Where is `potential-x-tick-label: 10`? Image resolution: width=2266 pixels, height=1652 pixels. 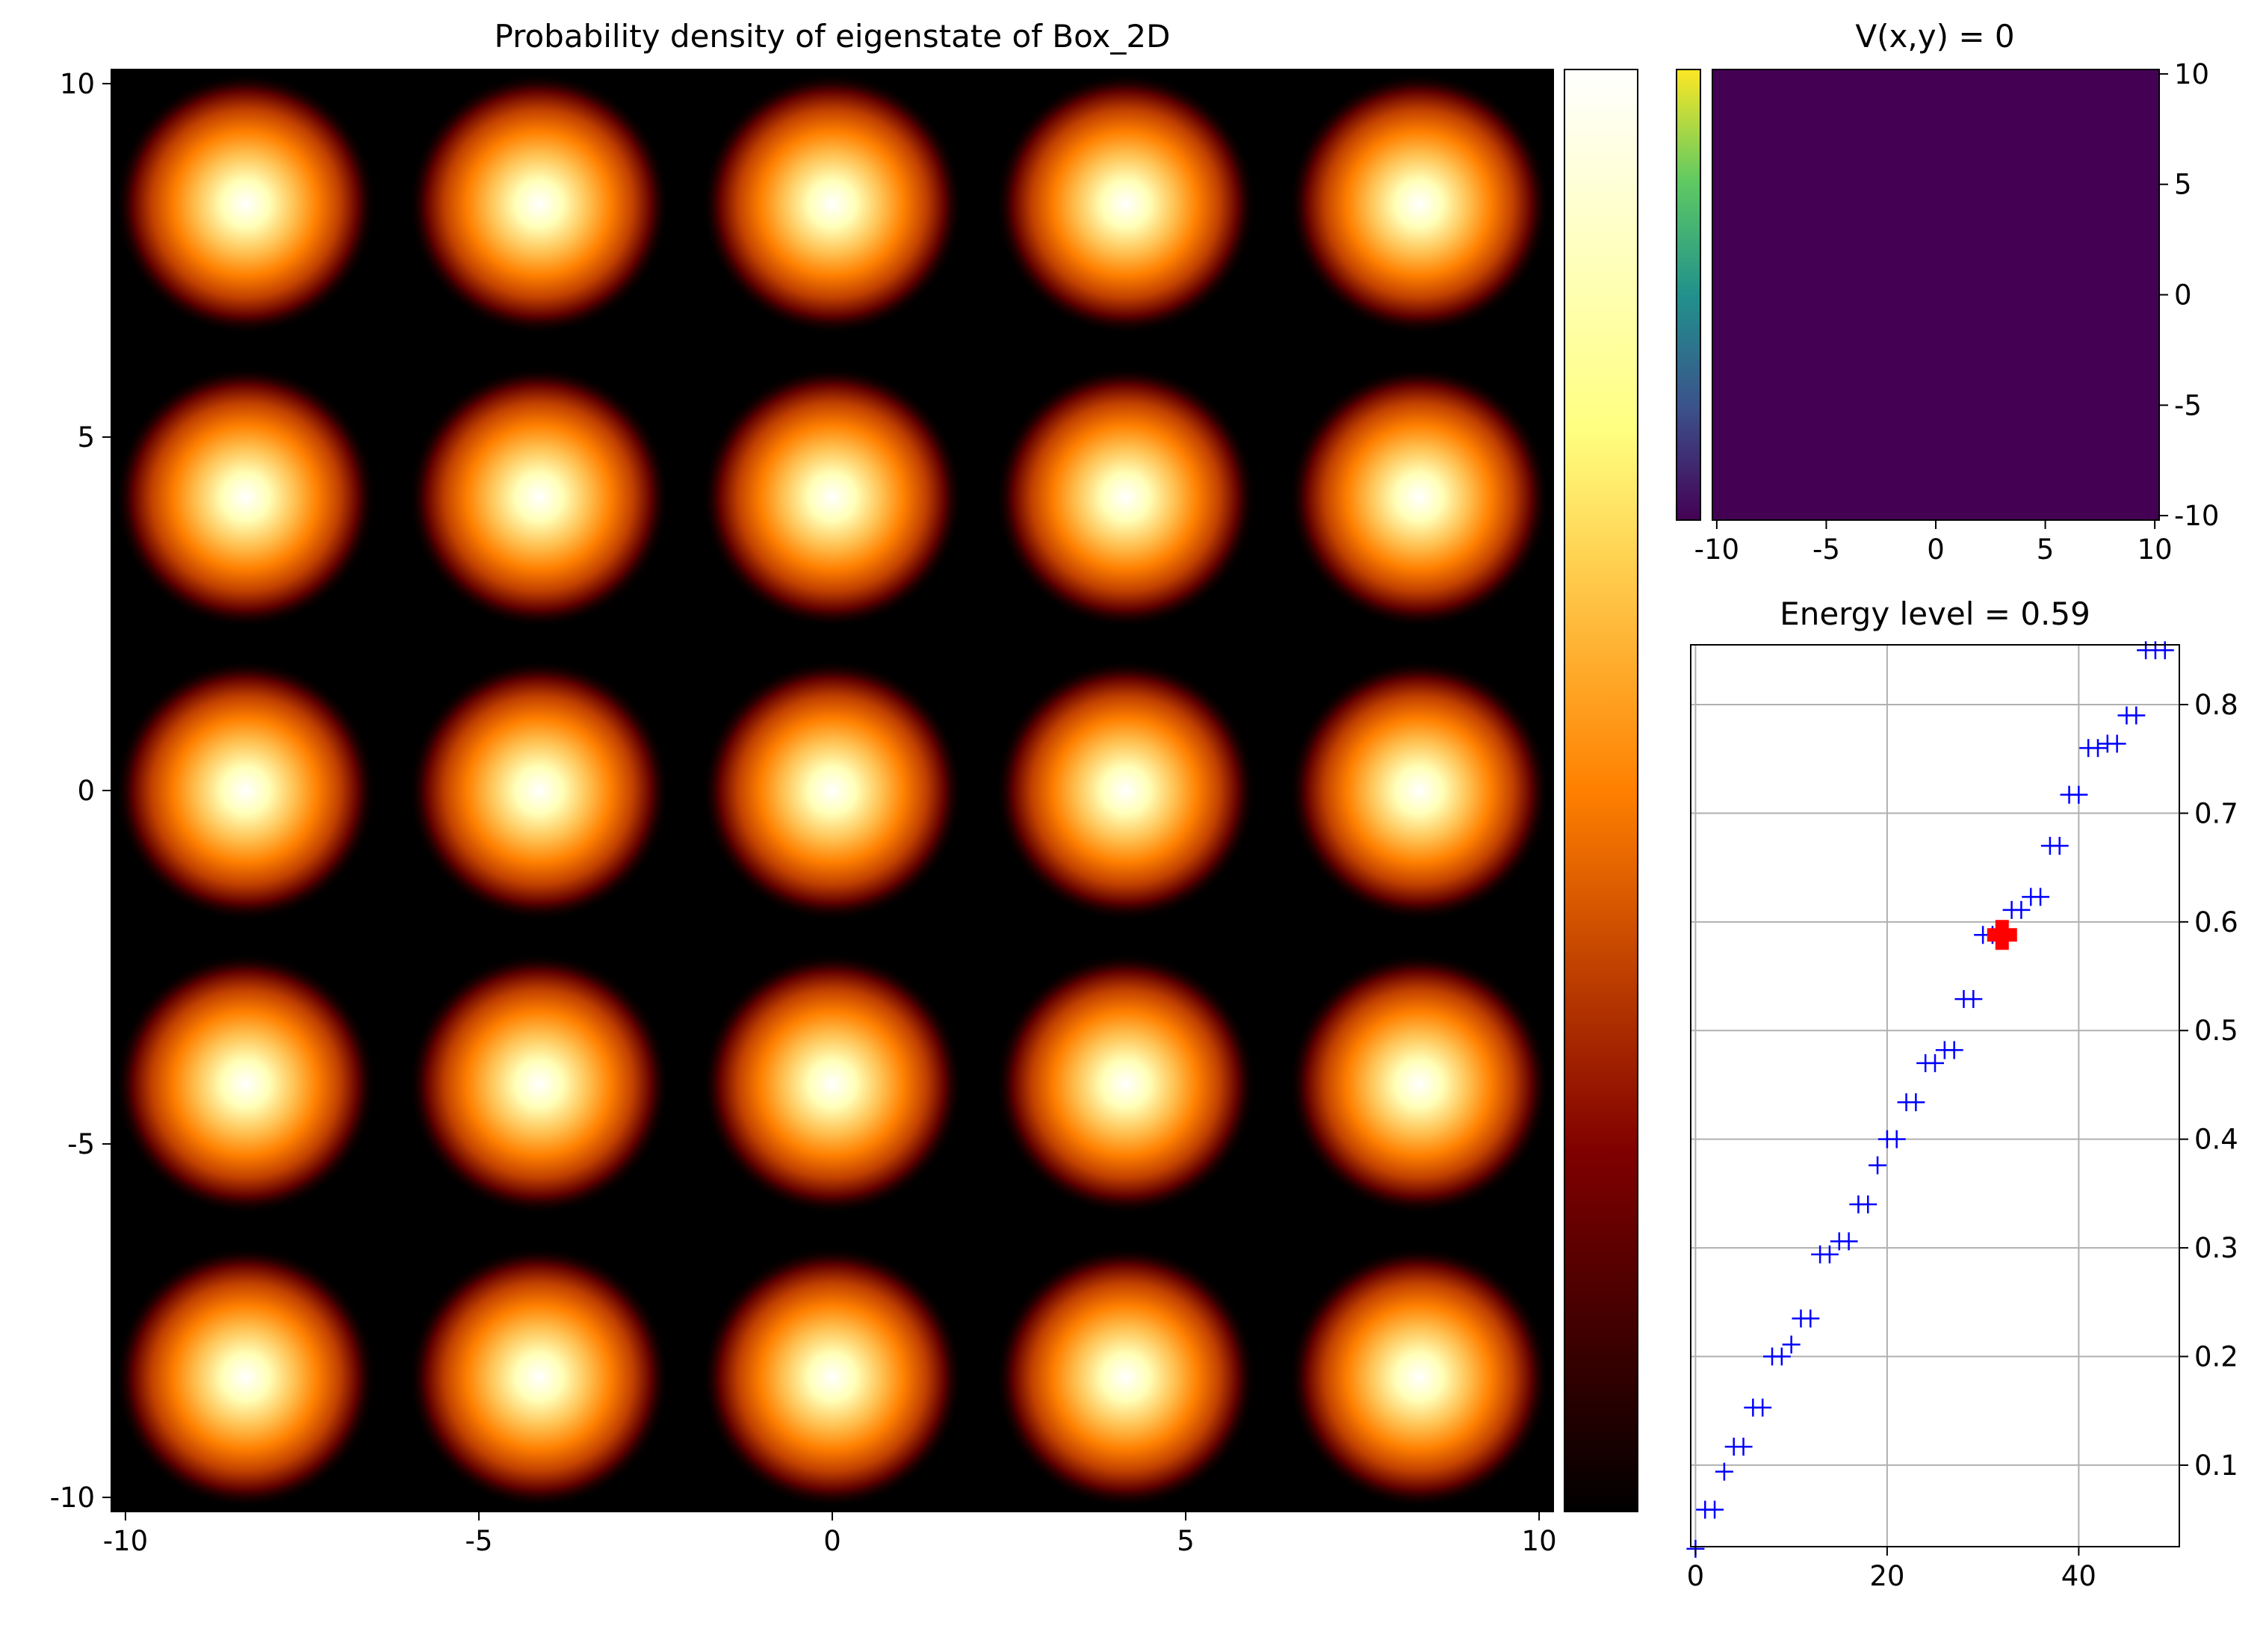
potential-x-tick-label: 10 is located at coordinates (2155, 549).